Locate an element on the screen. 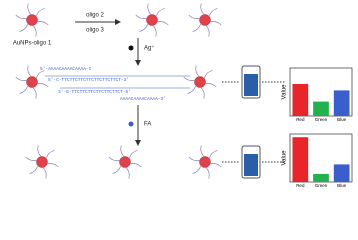 The width and height of the screenshot is (358, 240). label: FA is located at coordinates (147, 125).